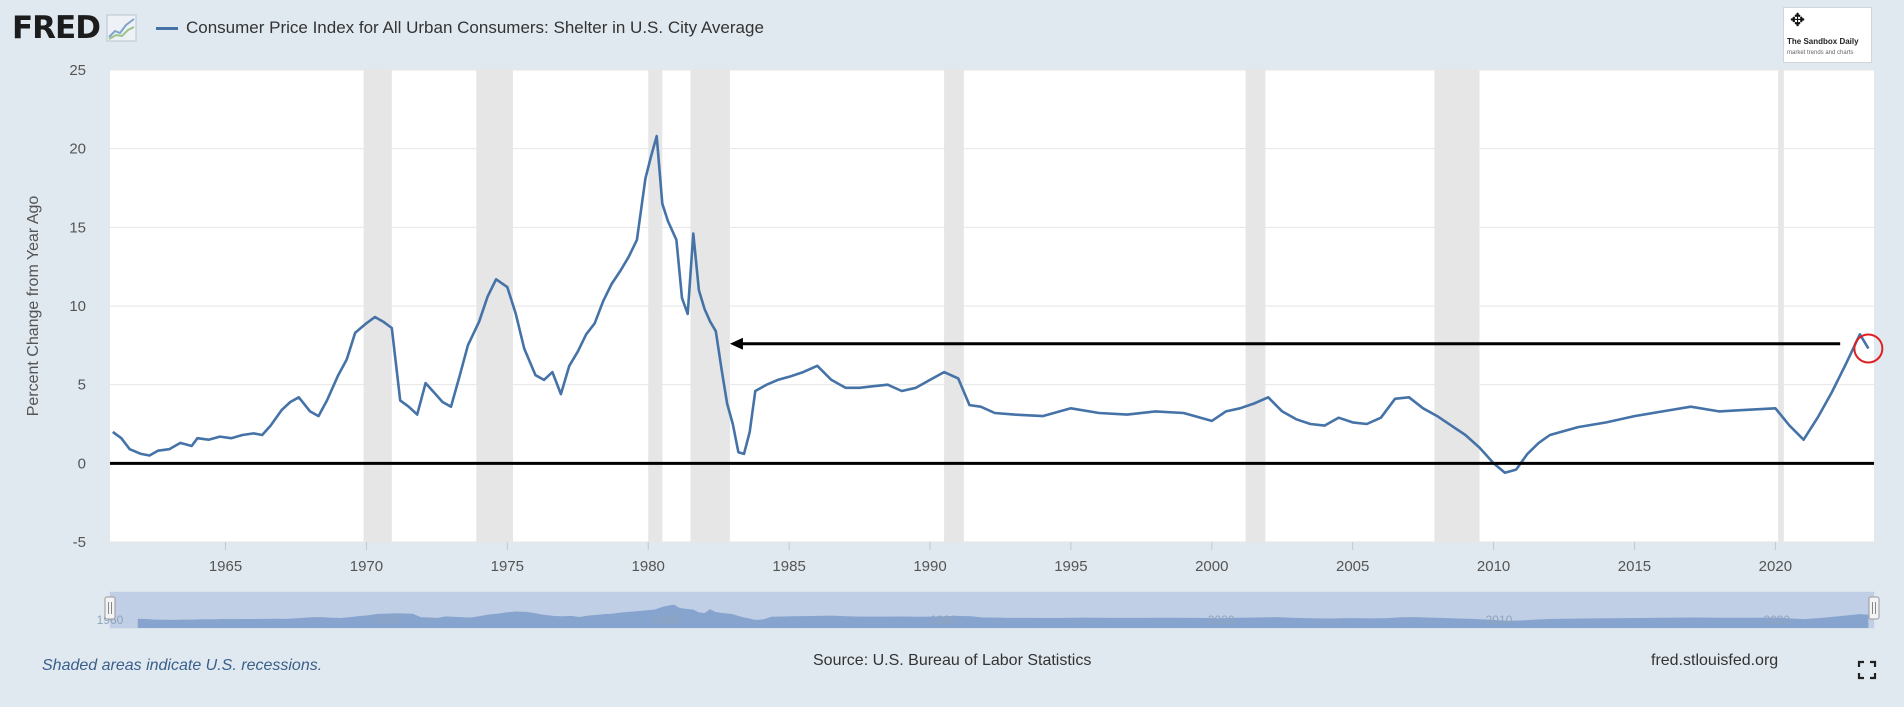 This screenshot has height=707, width=1904. I want to click on range-navigator: 1960 1970 1980 1990 2000 2010 2020, so click(988, 610).